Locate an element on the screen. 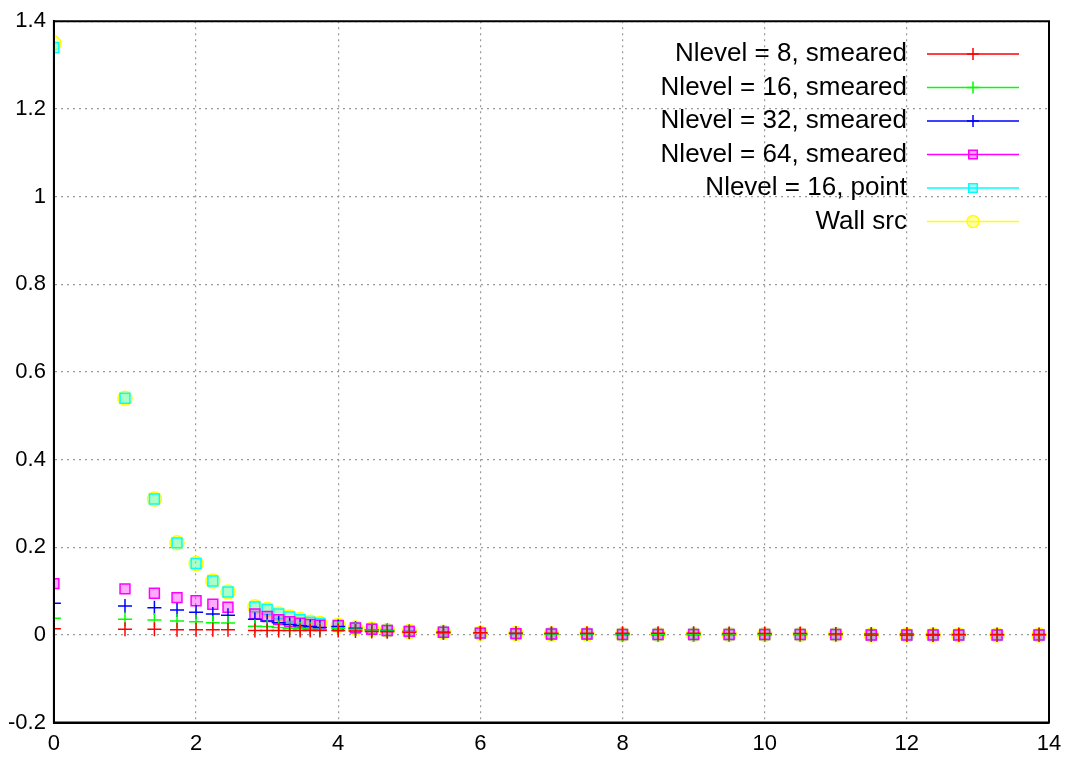 The width and height of the screenshot is (1083, 771). y-tick-label: 1.2 is located at coordinates (30, 107).